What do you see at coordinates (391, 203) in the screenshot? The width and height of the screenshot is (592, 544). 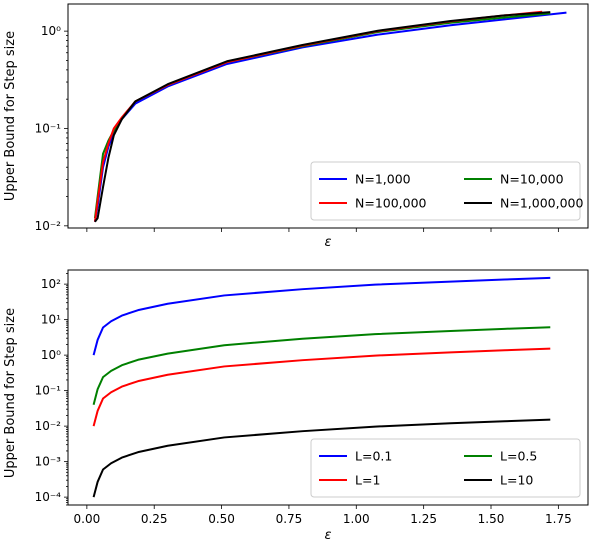 I see `top-legend-label-2: N=100,000` at bounding box center [391, 203].